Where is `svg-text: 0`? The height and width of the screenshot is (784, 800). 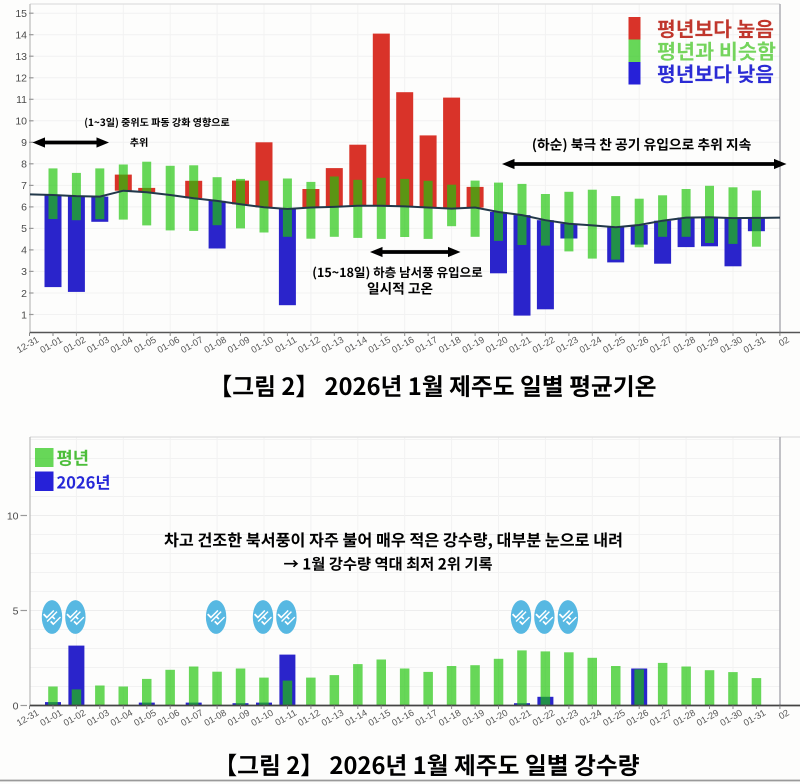
svg-text: 0 is located at coordinates (16, 706).